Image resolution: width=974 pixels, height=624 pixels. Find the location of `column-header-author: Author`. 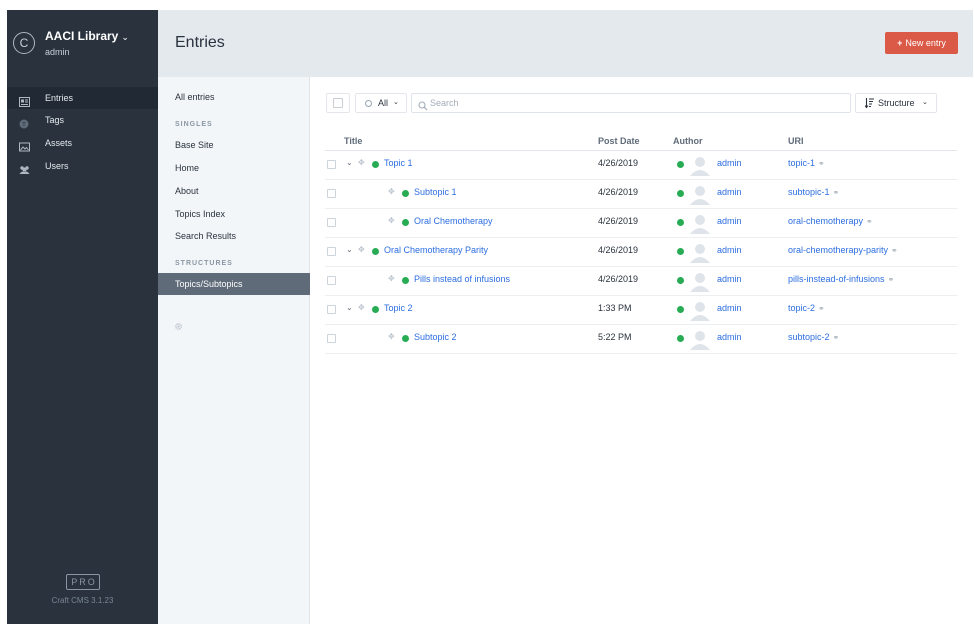

column-header-author: Author is located at coordinates (688, 141).